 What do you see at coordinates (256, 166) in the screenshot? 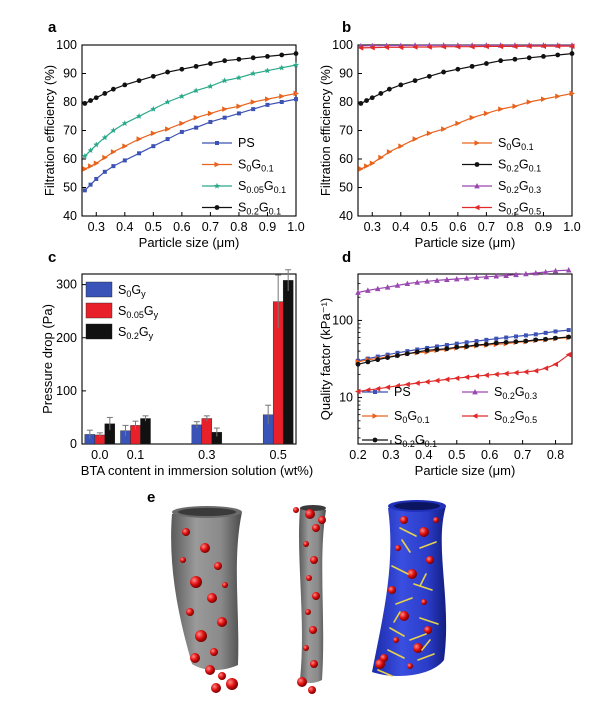
I see `legend-label: S0G0.1` at bounding box center [256, 166].